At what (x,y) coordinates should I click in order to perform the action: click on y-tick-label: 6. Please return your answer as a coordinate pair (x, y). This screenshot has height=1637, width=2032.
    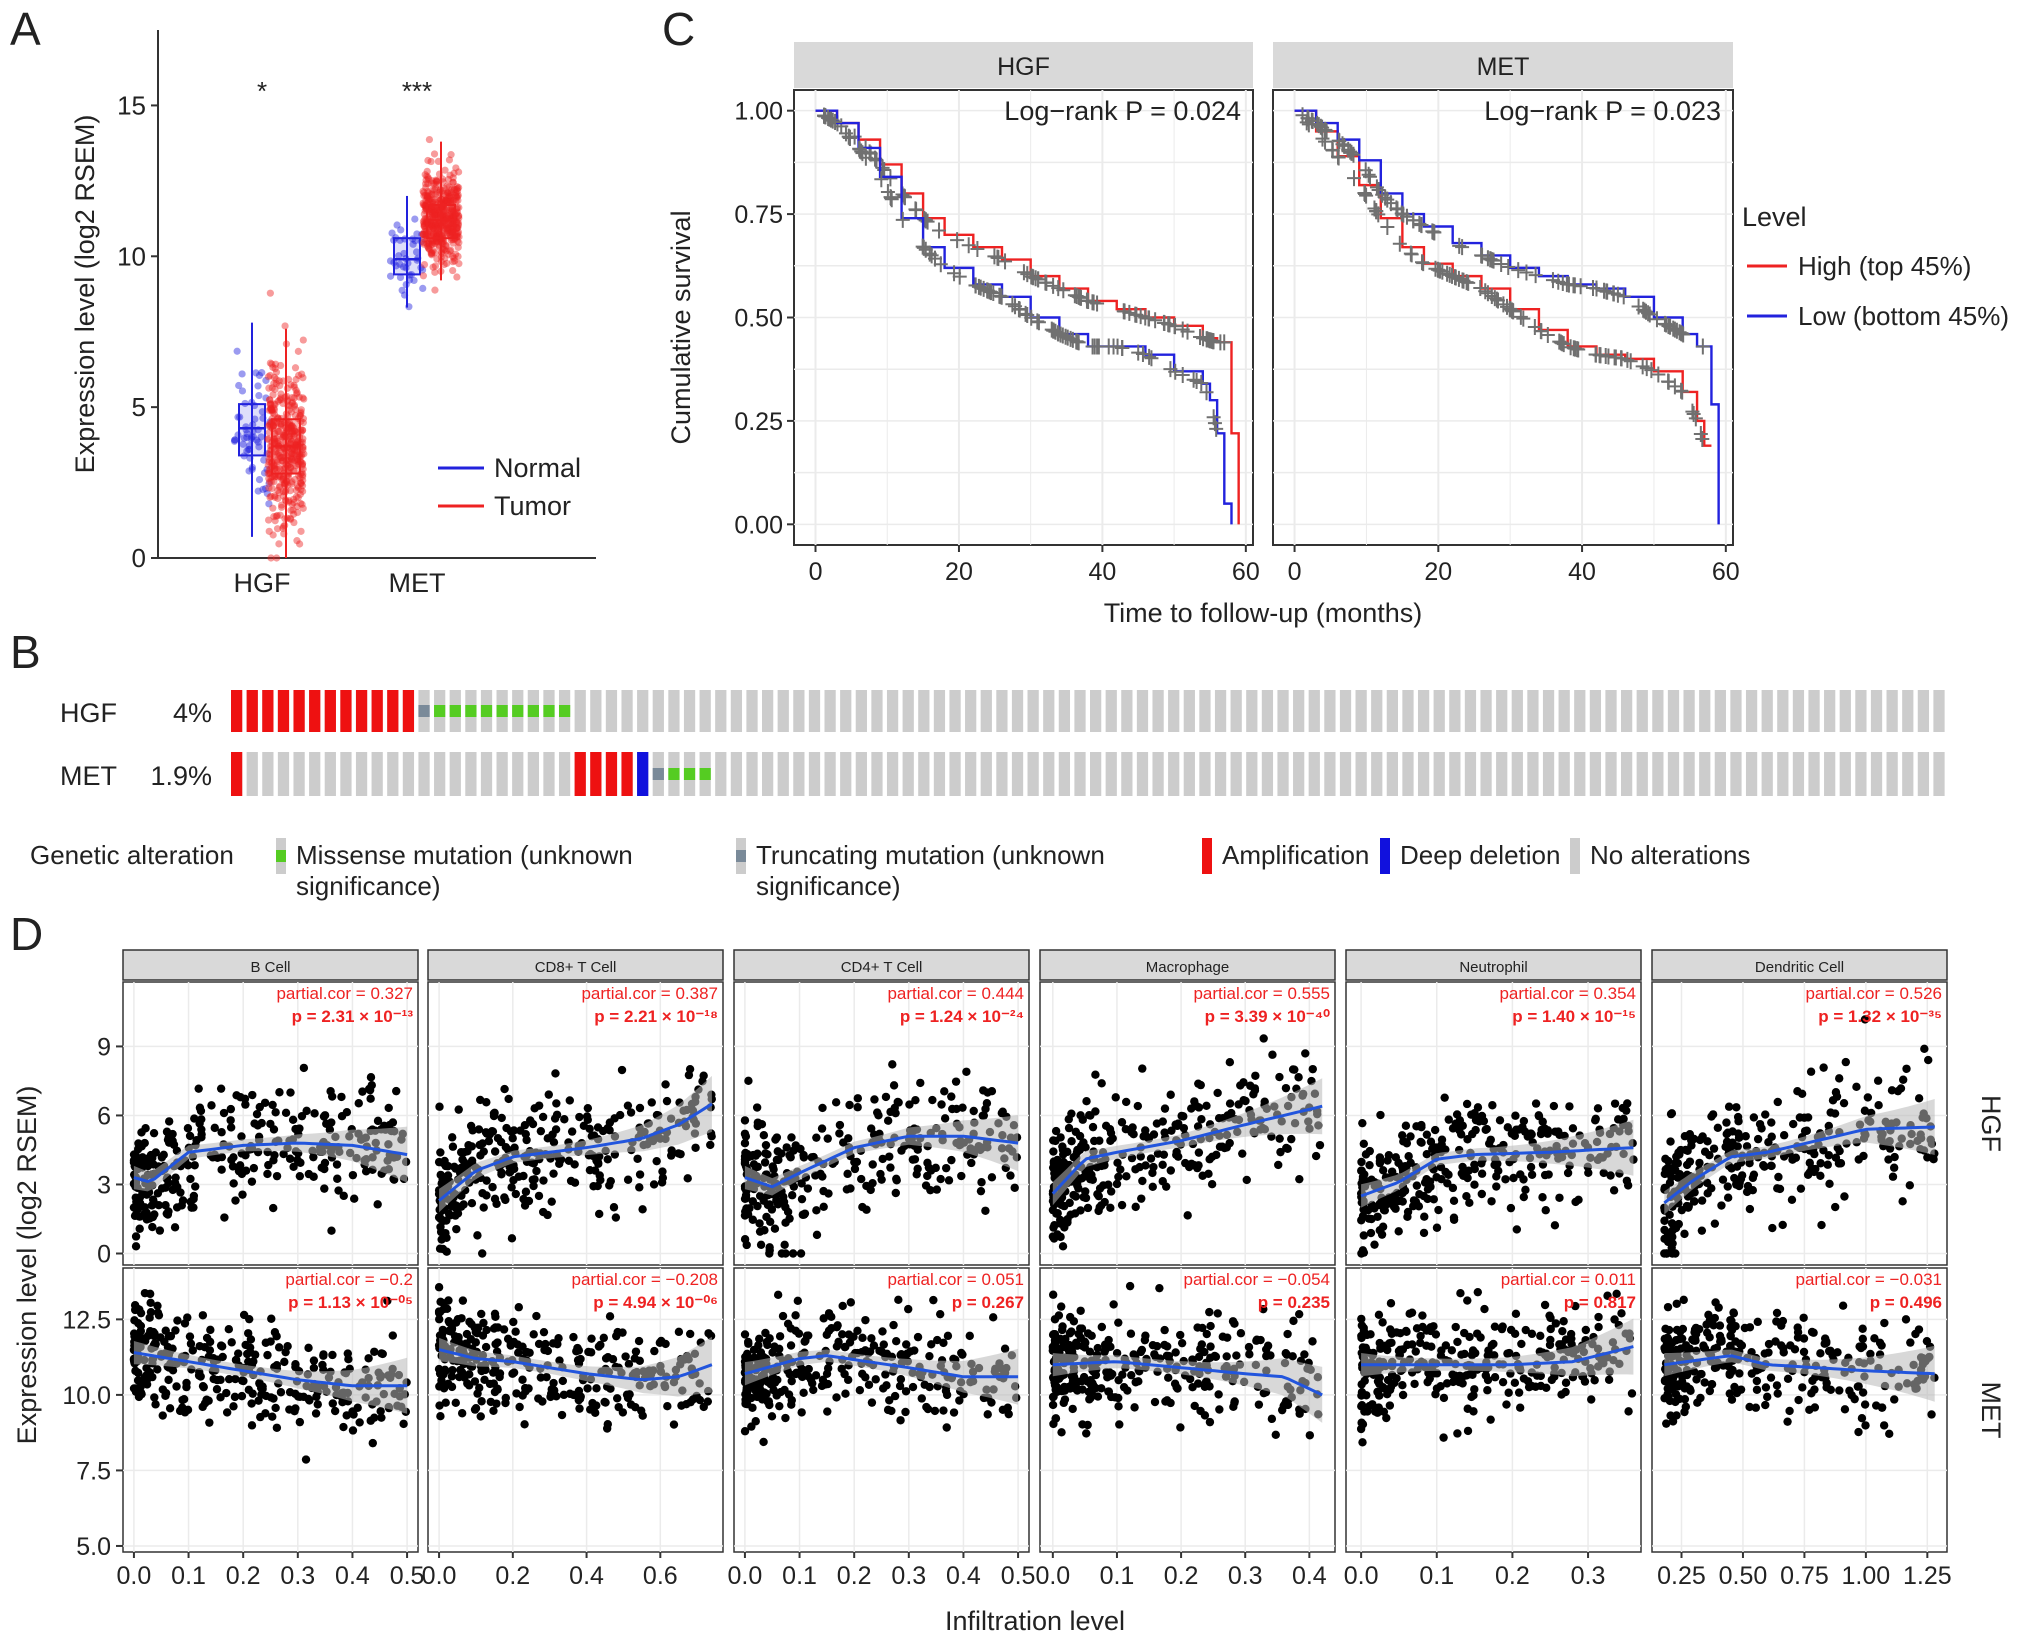
    Looking at the image, I should click on (104, 1116).